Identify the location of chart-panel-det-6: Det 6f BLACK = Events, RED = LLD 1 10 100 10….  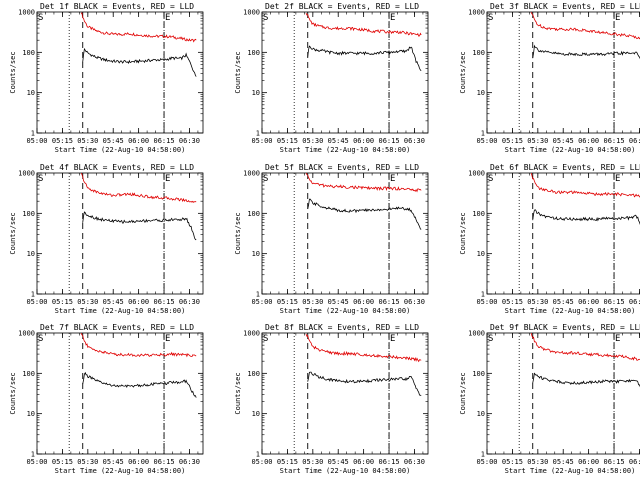
(549, 239).